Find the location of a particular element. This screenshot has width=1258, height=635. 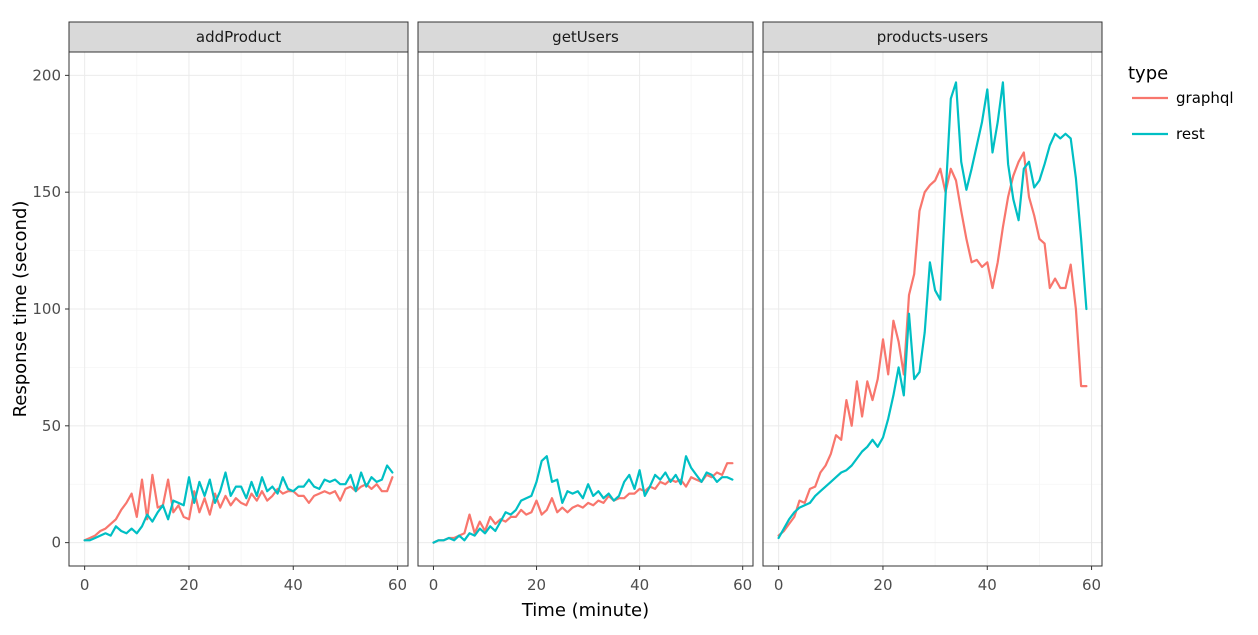

y-tick-label: 0 is located at coordinates (56, 543).